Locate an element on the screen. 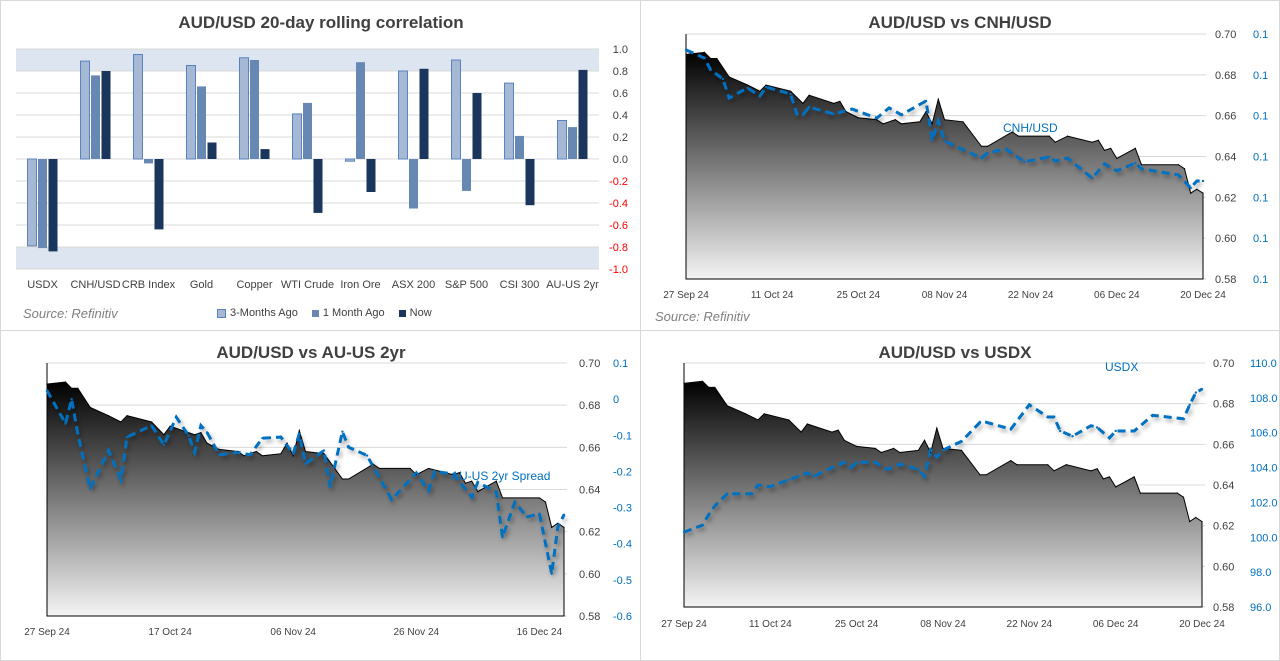 Image resolution: width=1280 pixels, height=661 pixels. x-tick-label: 26 Nov 24 is located at coordinates (416, 632).